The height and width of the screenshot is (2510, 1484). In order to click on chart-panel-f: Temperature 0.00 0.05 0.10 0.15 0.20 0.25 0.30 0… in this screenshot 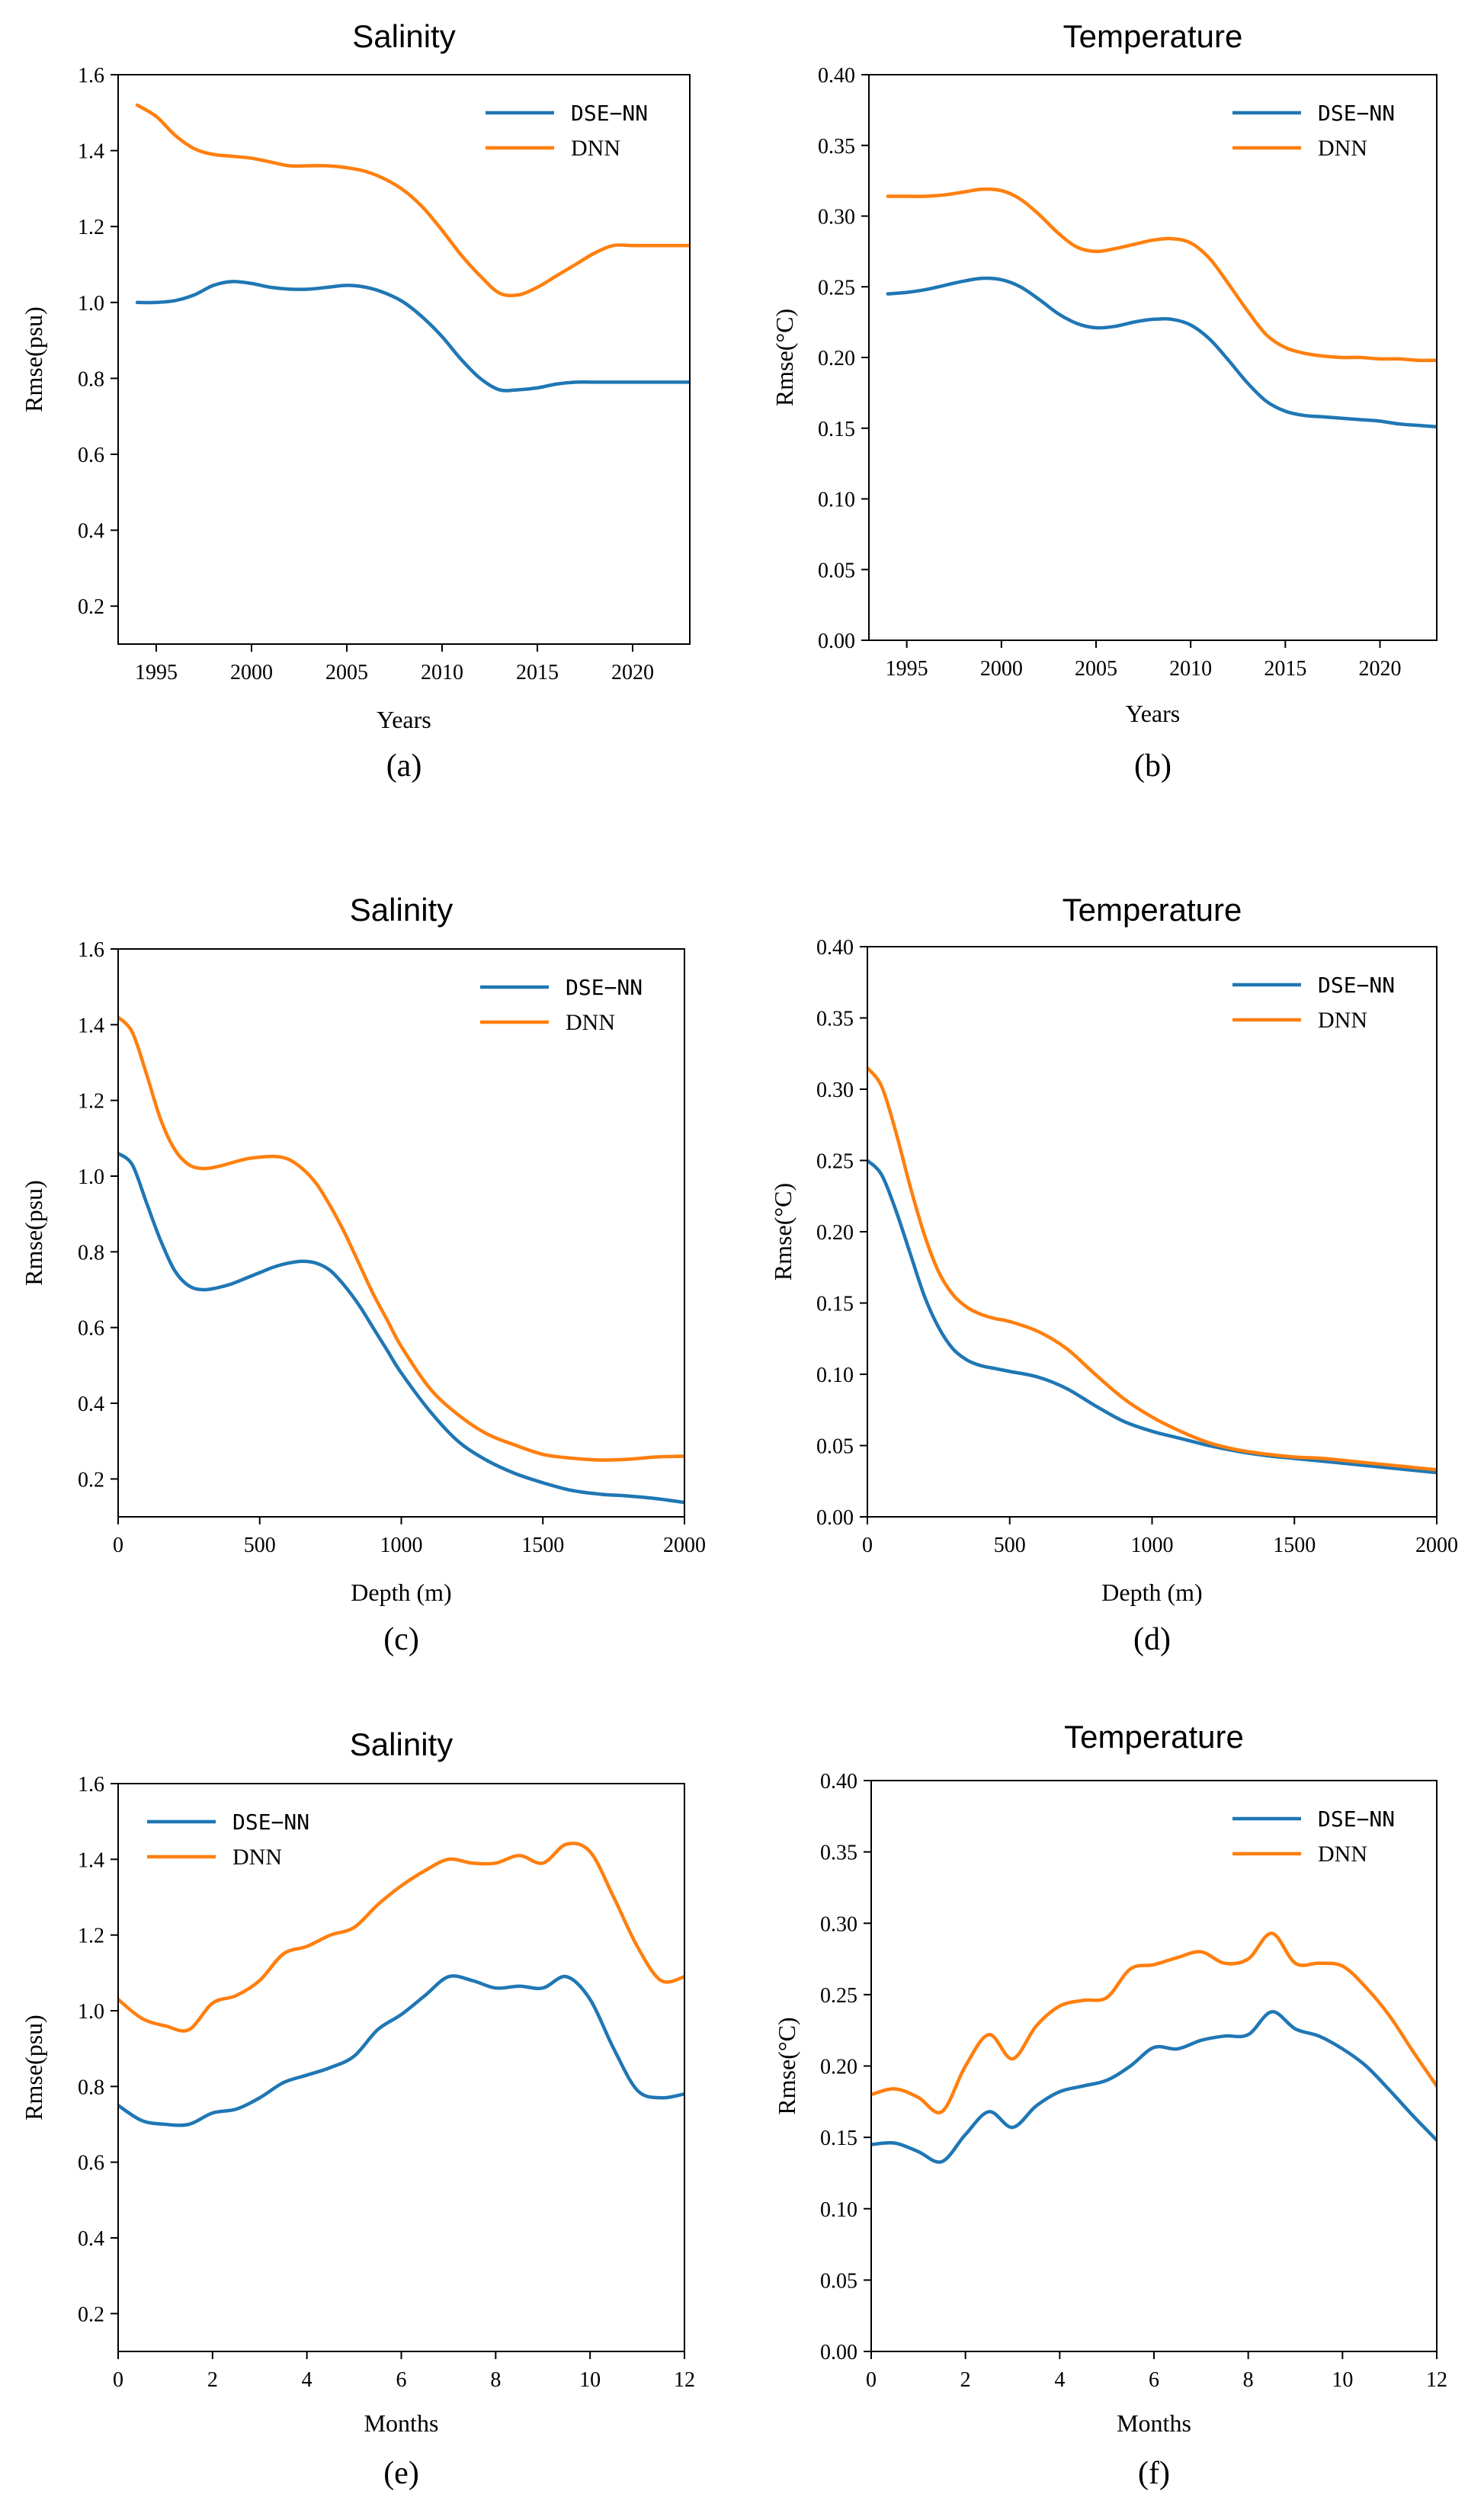, I will do `click(1110, 2105)`.